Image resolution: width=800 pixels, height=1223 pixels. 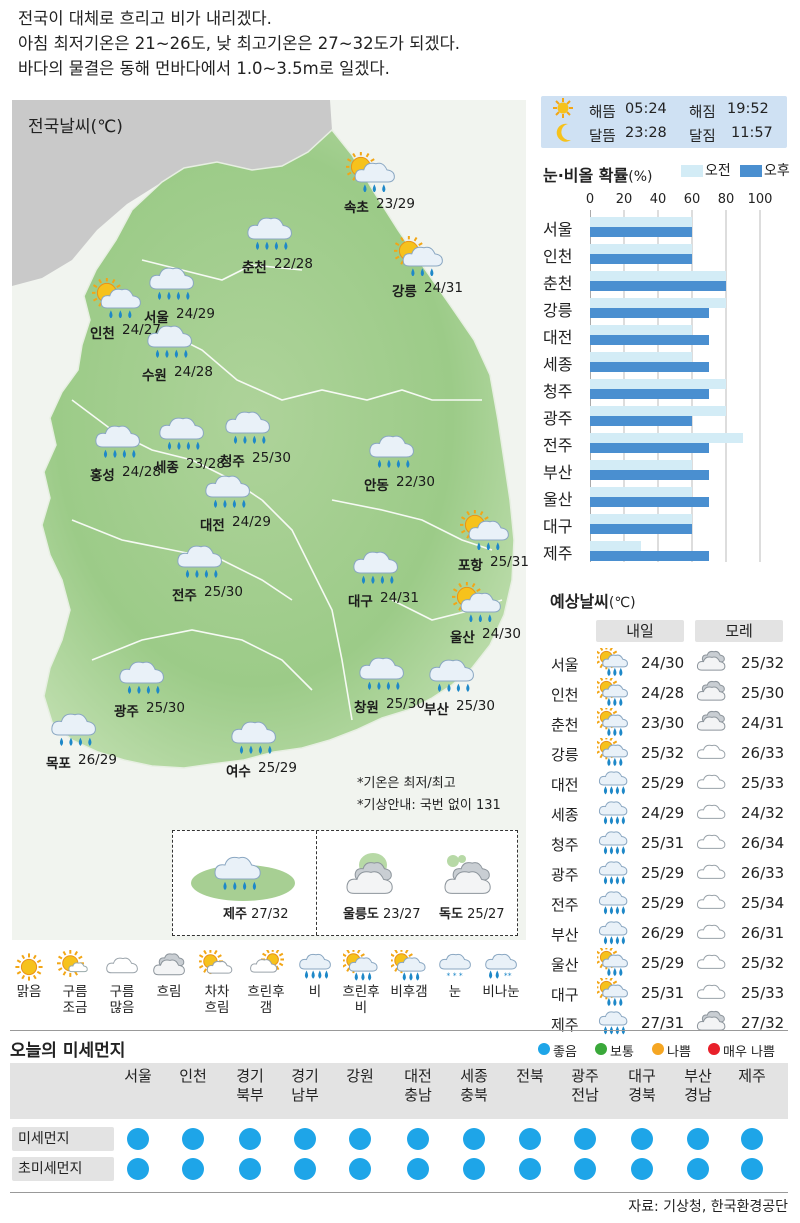 I want to click on axis-tick-label: 20, so click(x=624, y=199).